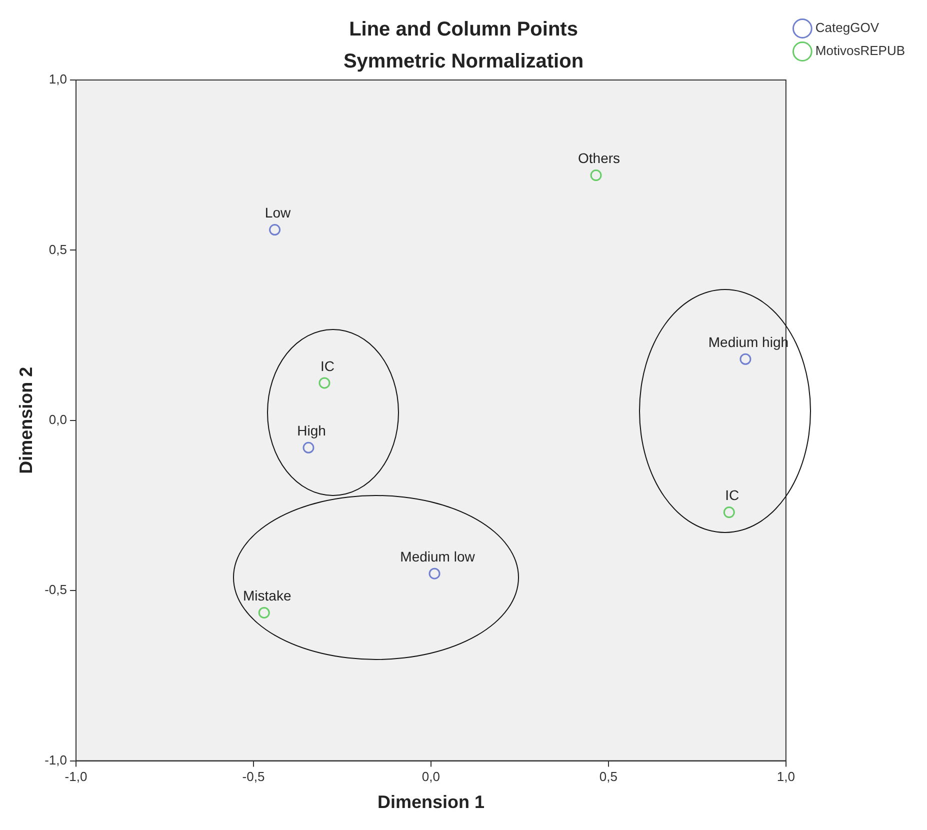  What do you see at coordinates (847, 28) in the screenshot?
I see `legend-label: CategGOV` at bounding box center [847, 28].